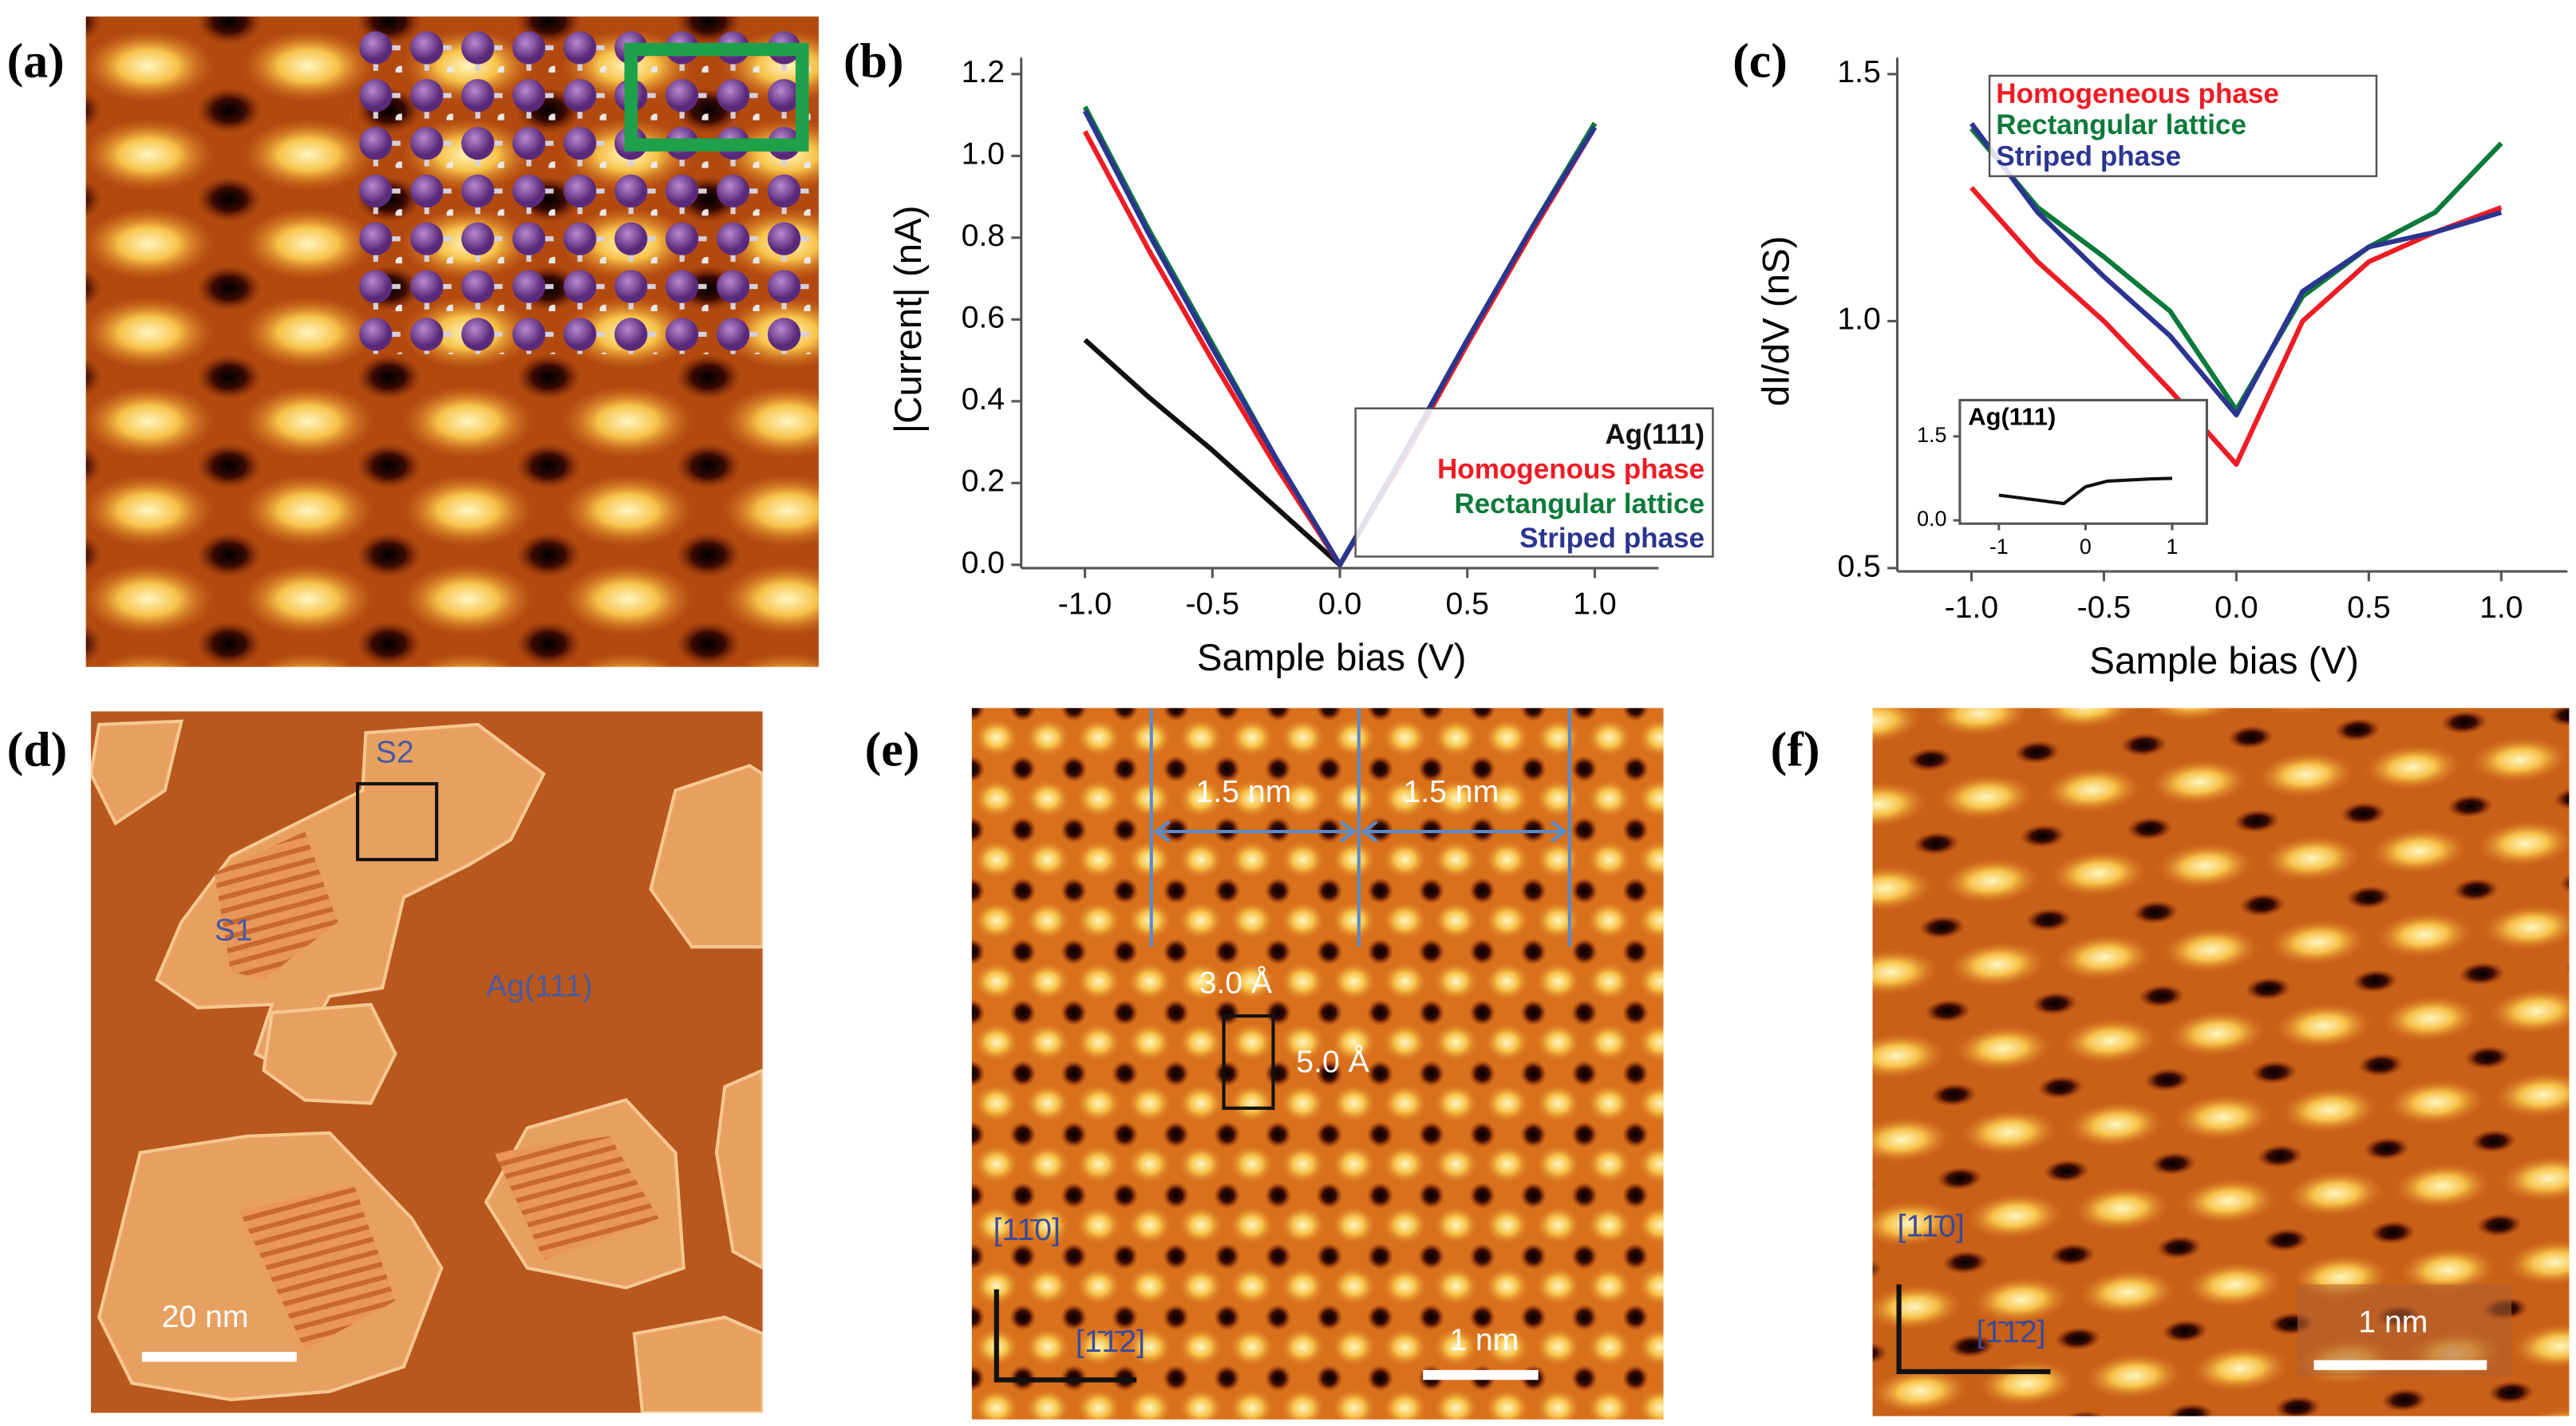  Describe the element at coordinates (584, 189) in the screenshot. I see `atomic-model` at that location.